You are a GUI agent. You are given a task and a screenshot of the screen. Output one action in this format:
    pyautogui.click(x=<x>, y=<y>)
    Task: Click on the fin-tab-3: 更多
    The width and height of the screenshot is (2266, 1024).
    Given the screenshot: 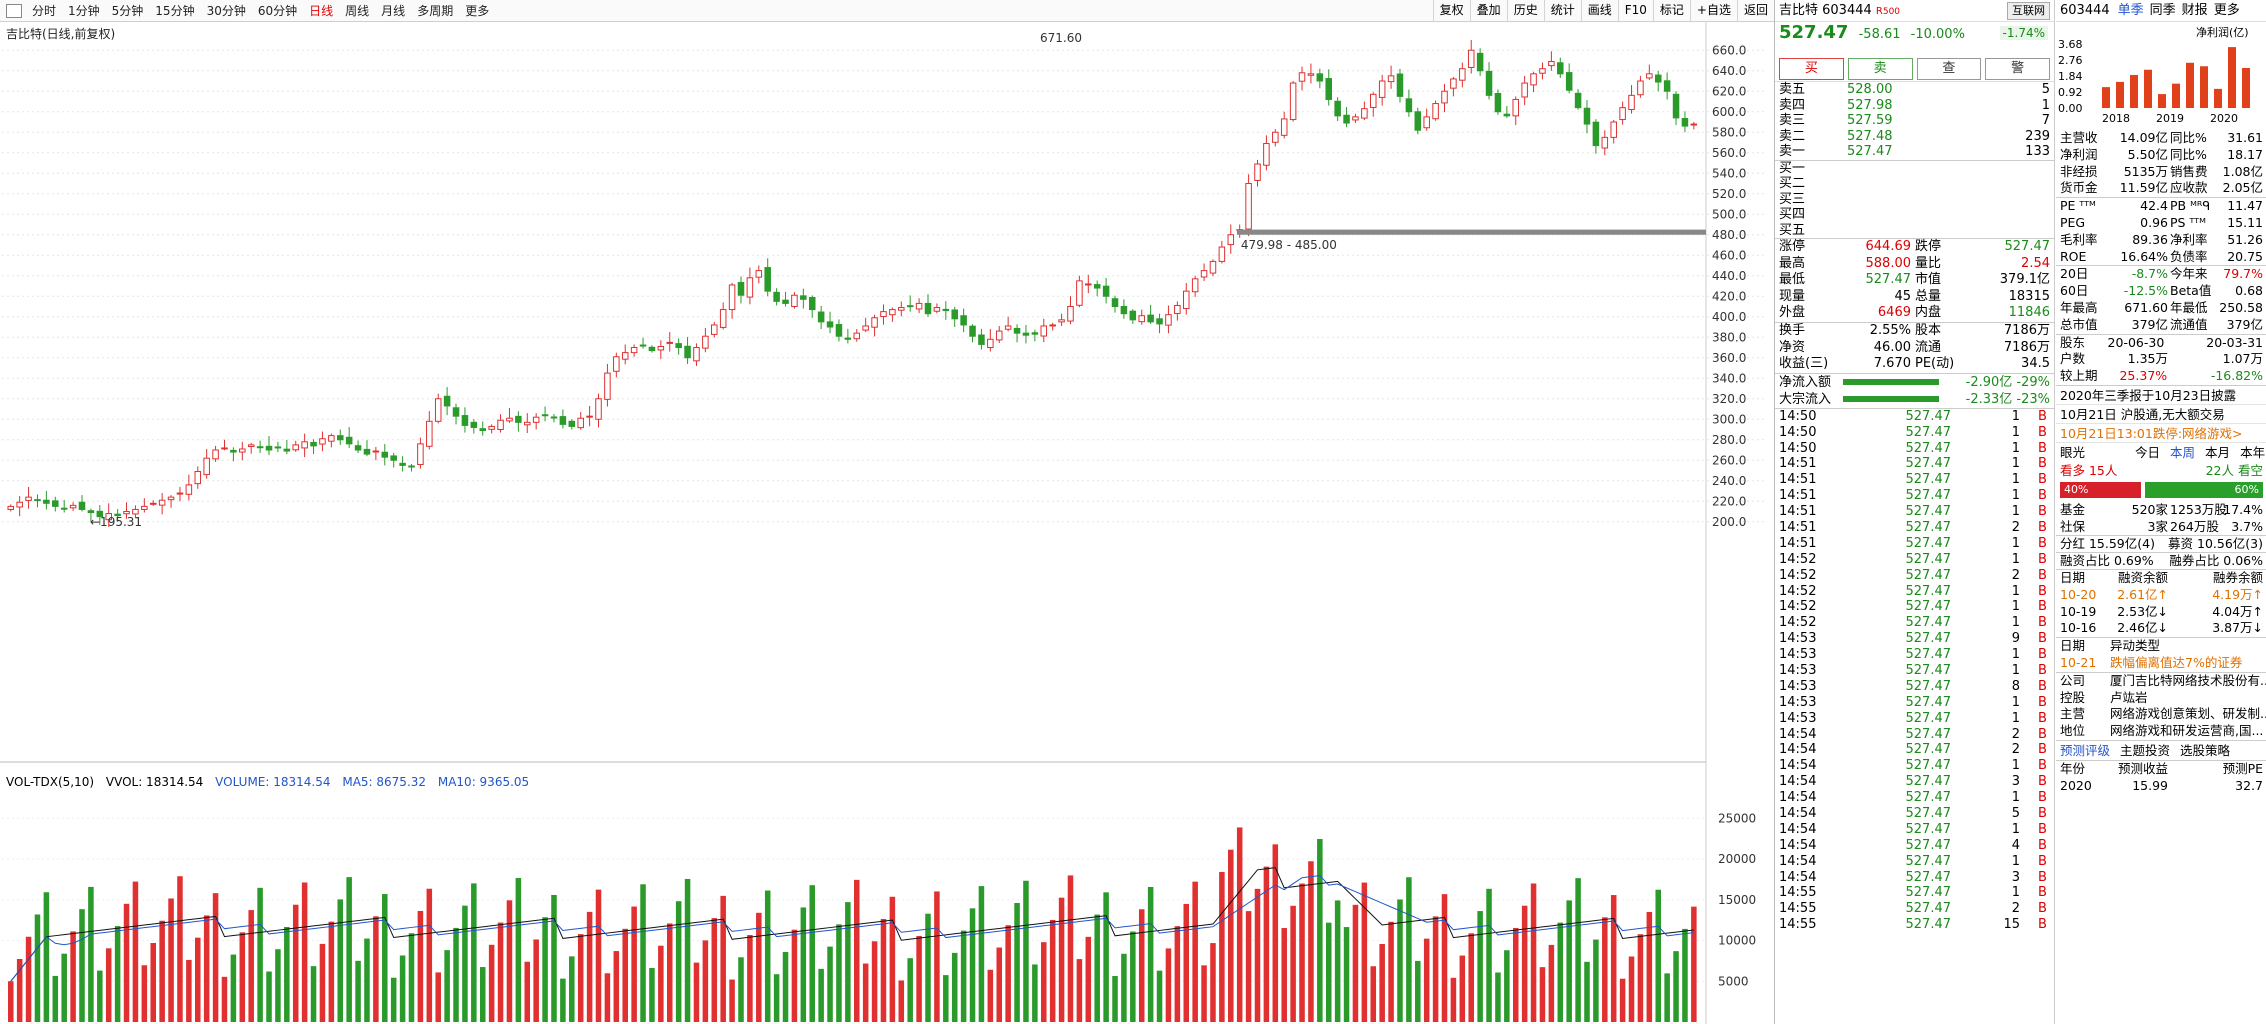 What is the action you would take?
    pyautogui.click(x=2226, y=10)
    